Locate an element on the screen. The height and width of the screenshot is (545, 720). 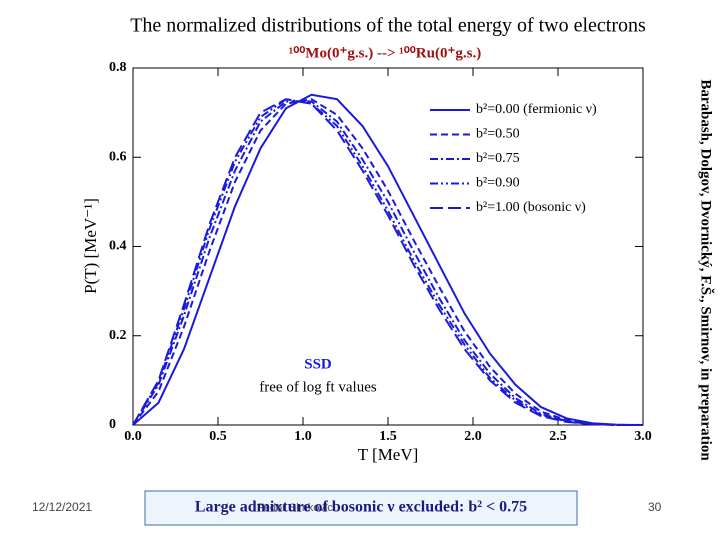
legend-label: b²=0.00 (fermionic ν) is located at coordinates (536, 109).